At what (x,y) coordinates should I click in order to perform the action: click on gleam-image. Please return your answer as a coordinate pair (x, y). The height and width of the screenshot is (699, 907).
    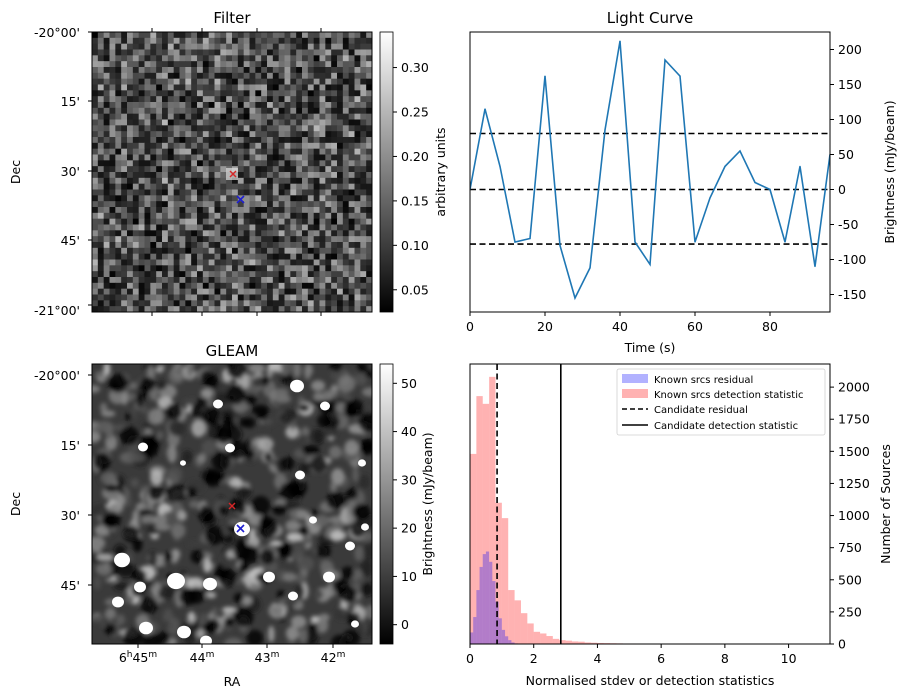
    Looking at the image, I should click on (232, 504).